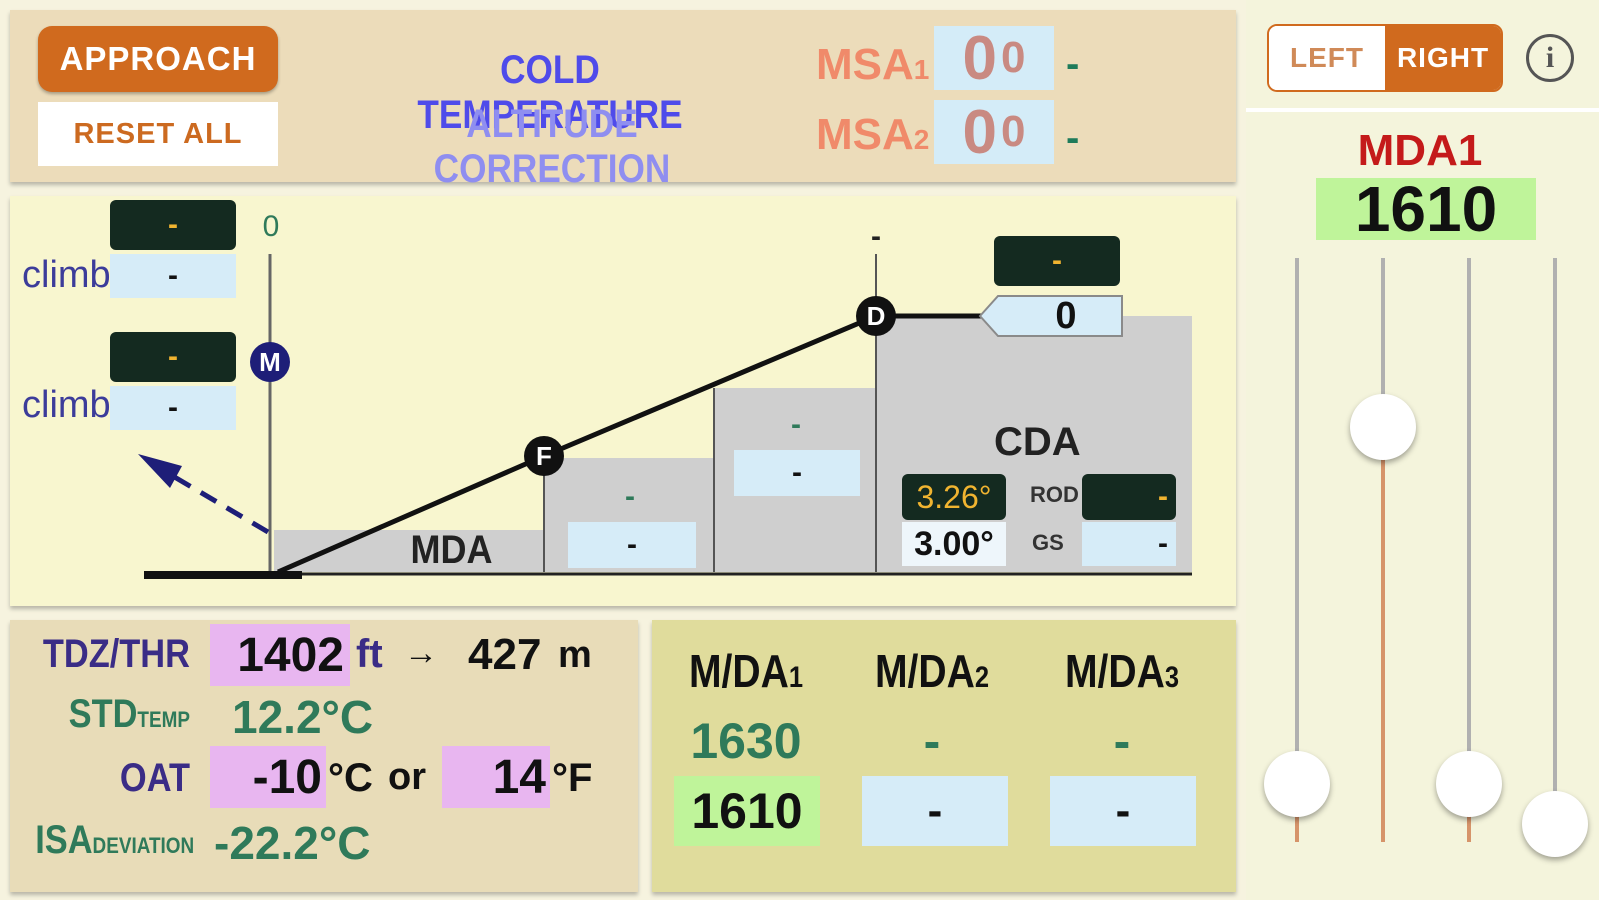 The image size is (1599, 900). What do you see at coordinates (66, 405) in the screenshot?
I see `climb2-label: climb` at bounding box center [66, 405].